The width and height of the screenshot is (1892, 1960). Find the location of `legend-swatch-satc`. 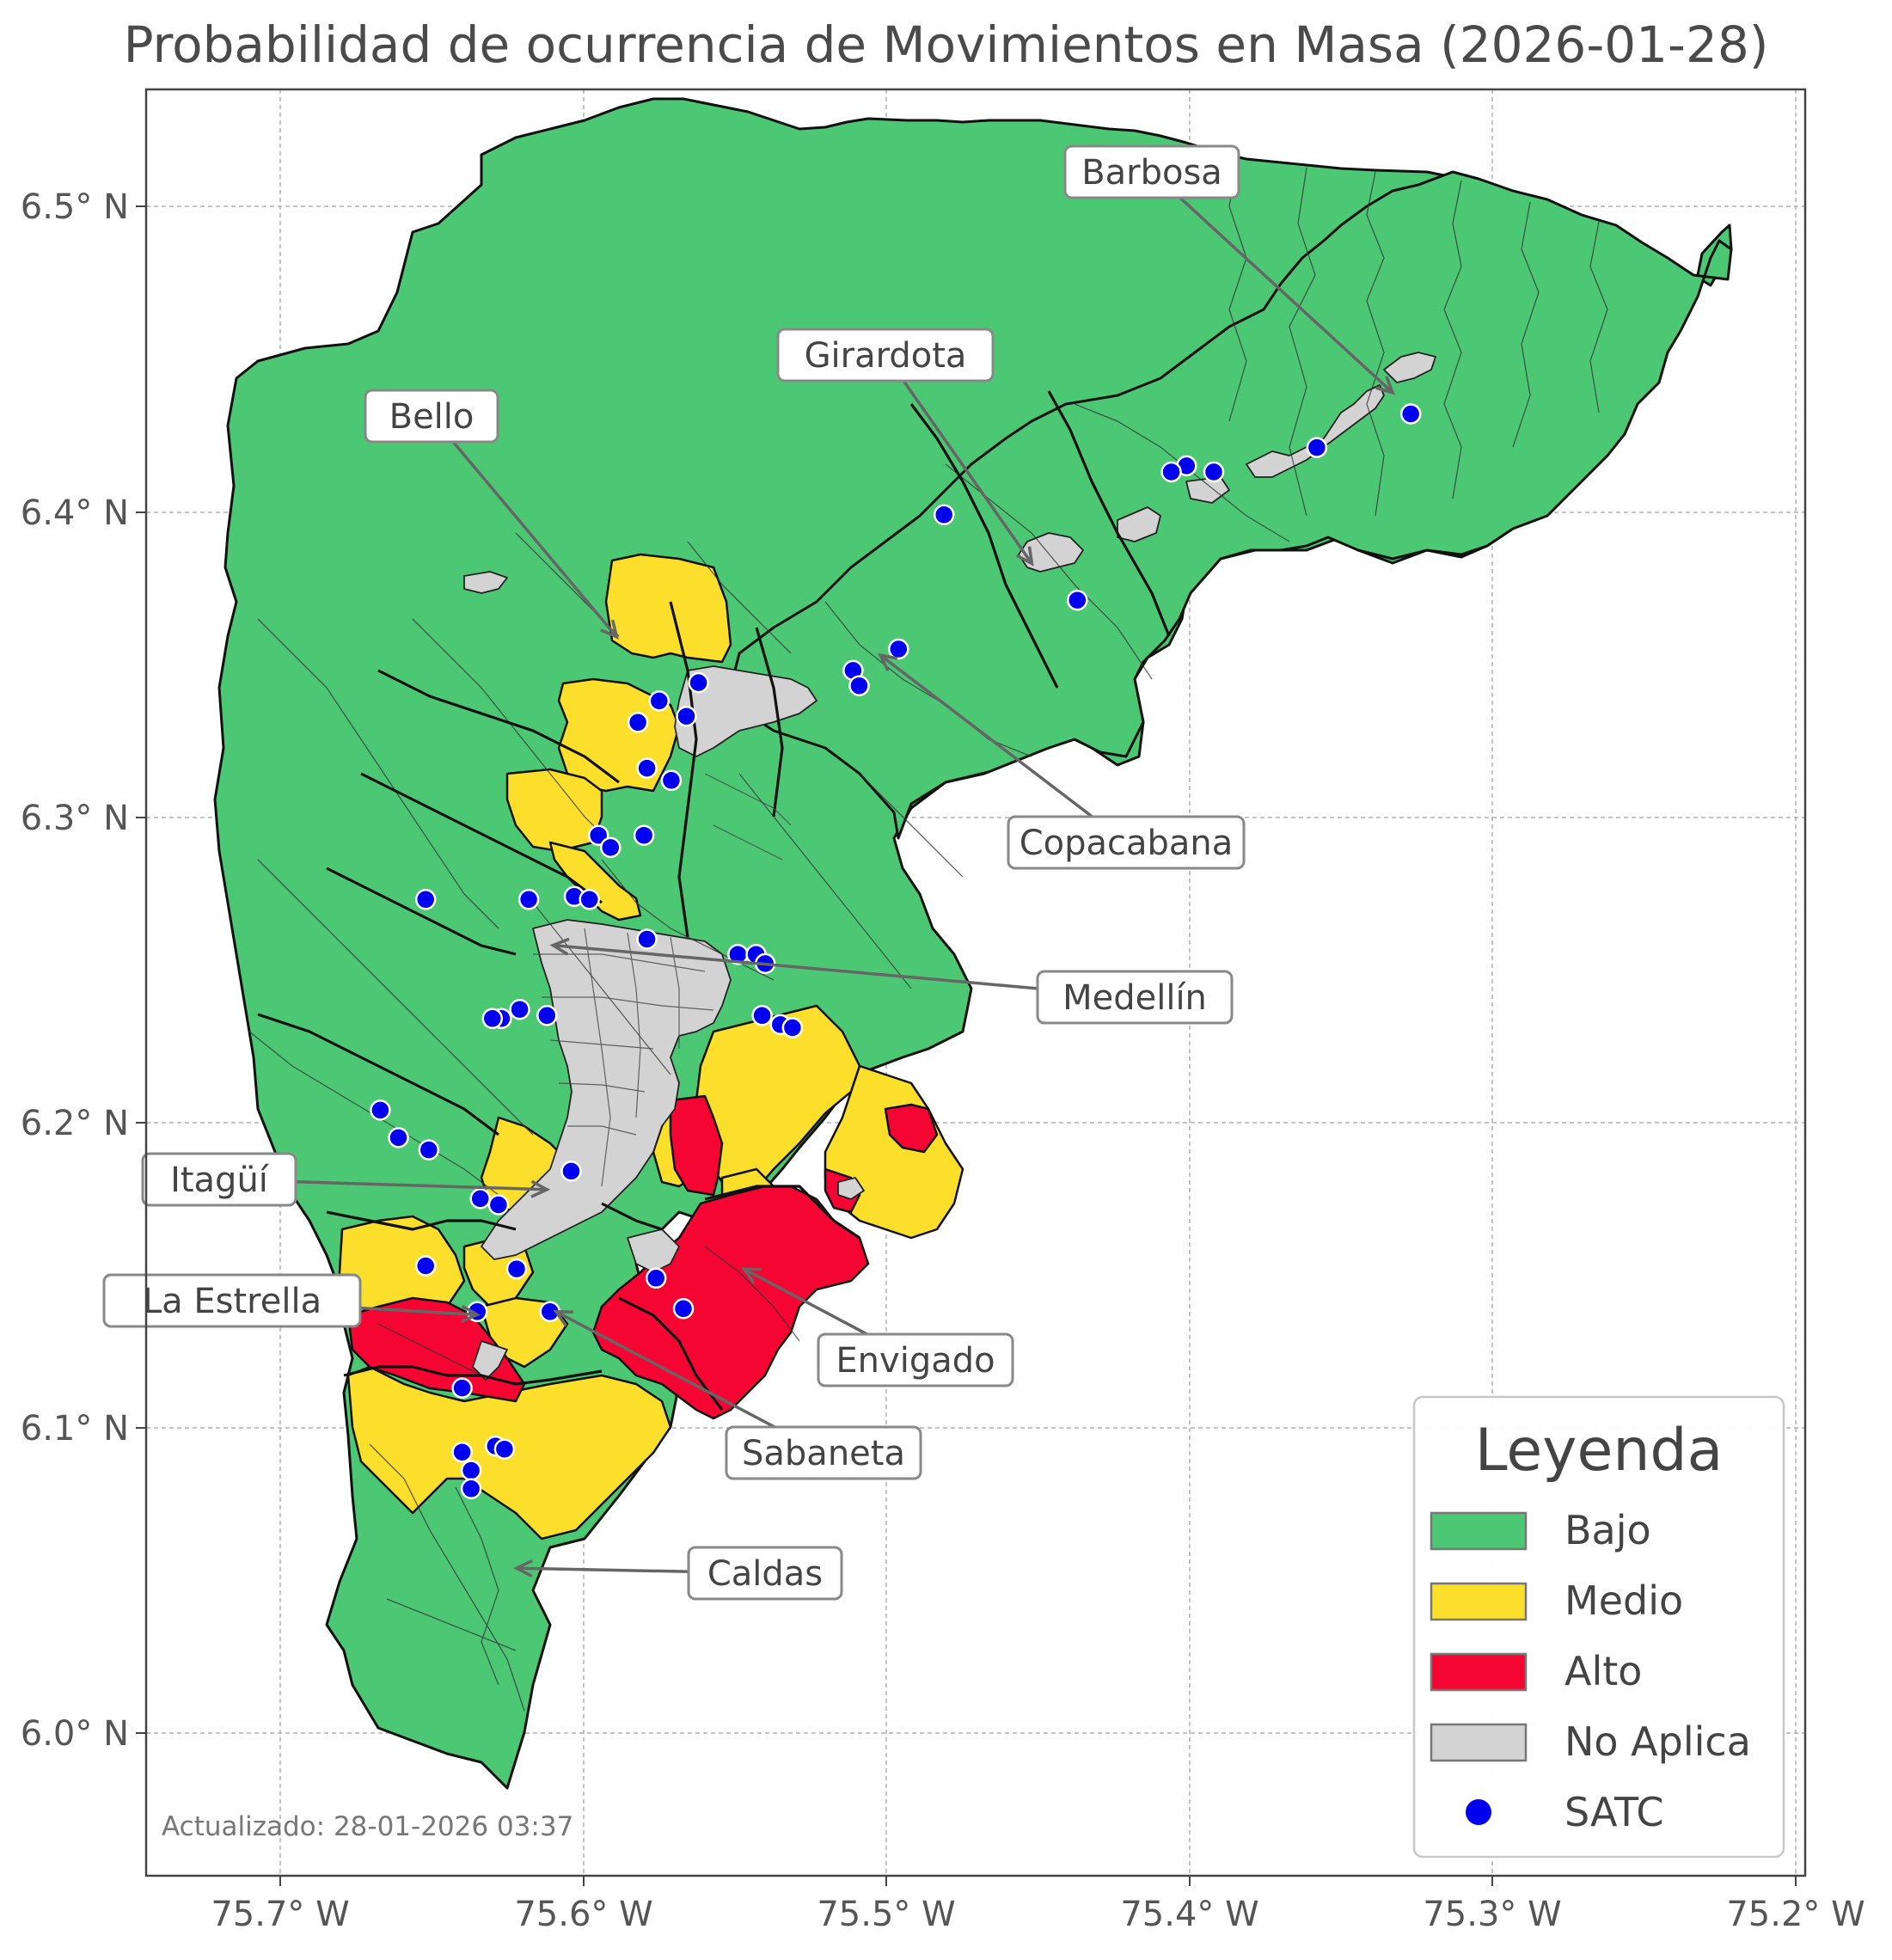

legend-swatch-satc is located at coordinates (1478, 1812).